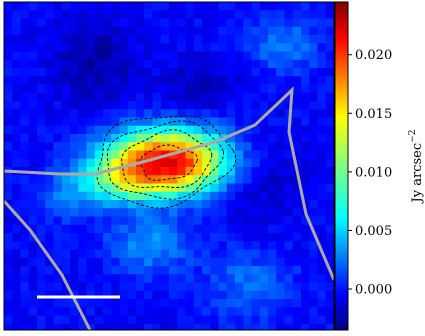 The width and height of the screenshot is (425, 336). I want to click on colorbar-tick-label: 0.005, so click(373, 231).